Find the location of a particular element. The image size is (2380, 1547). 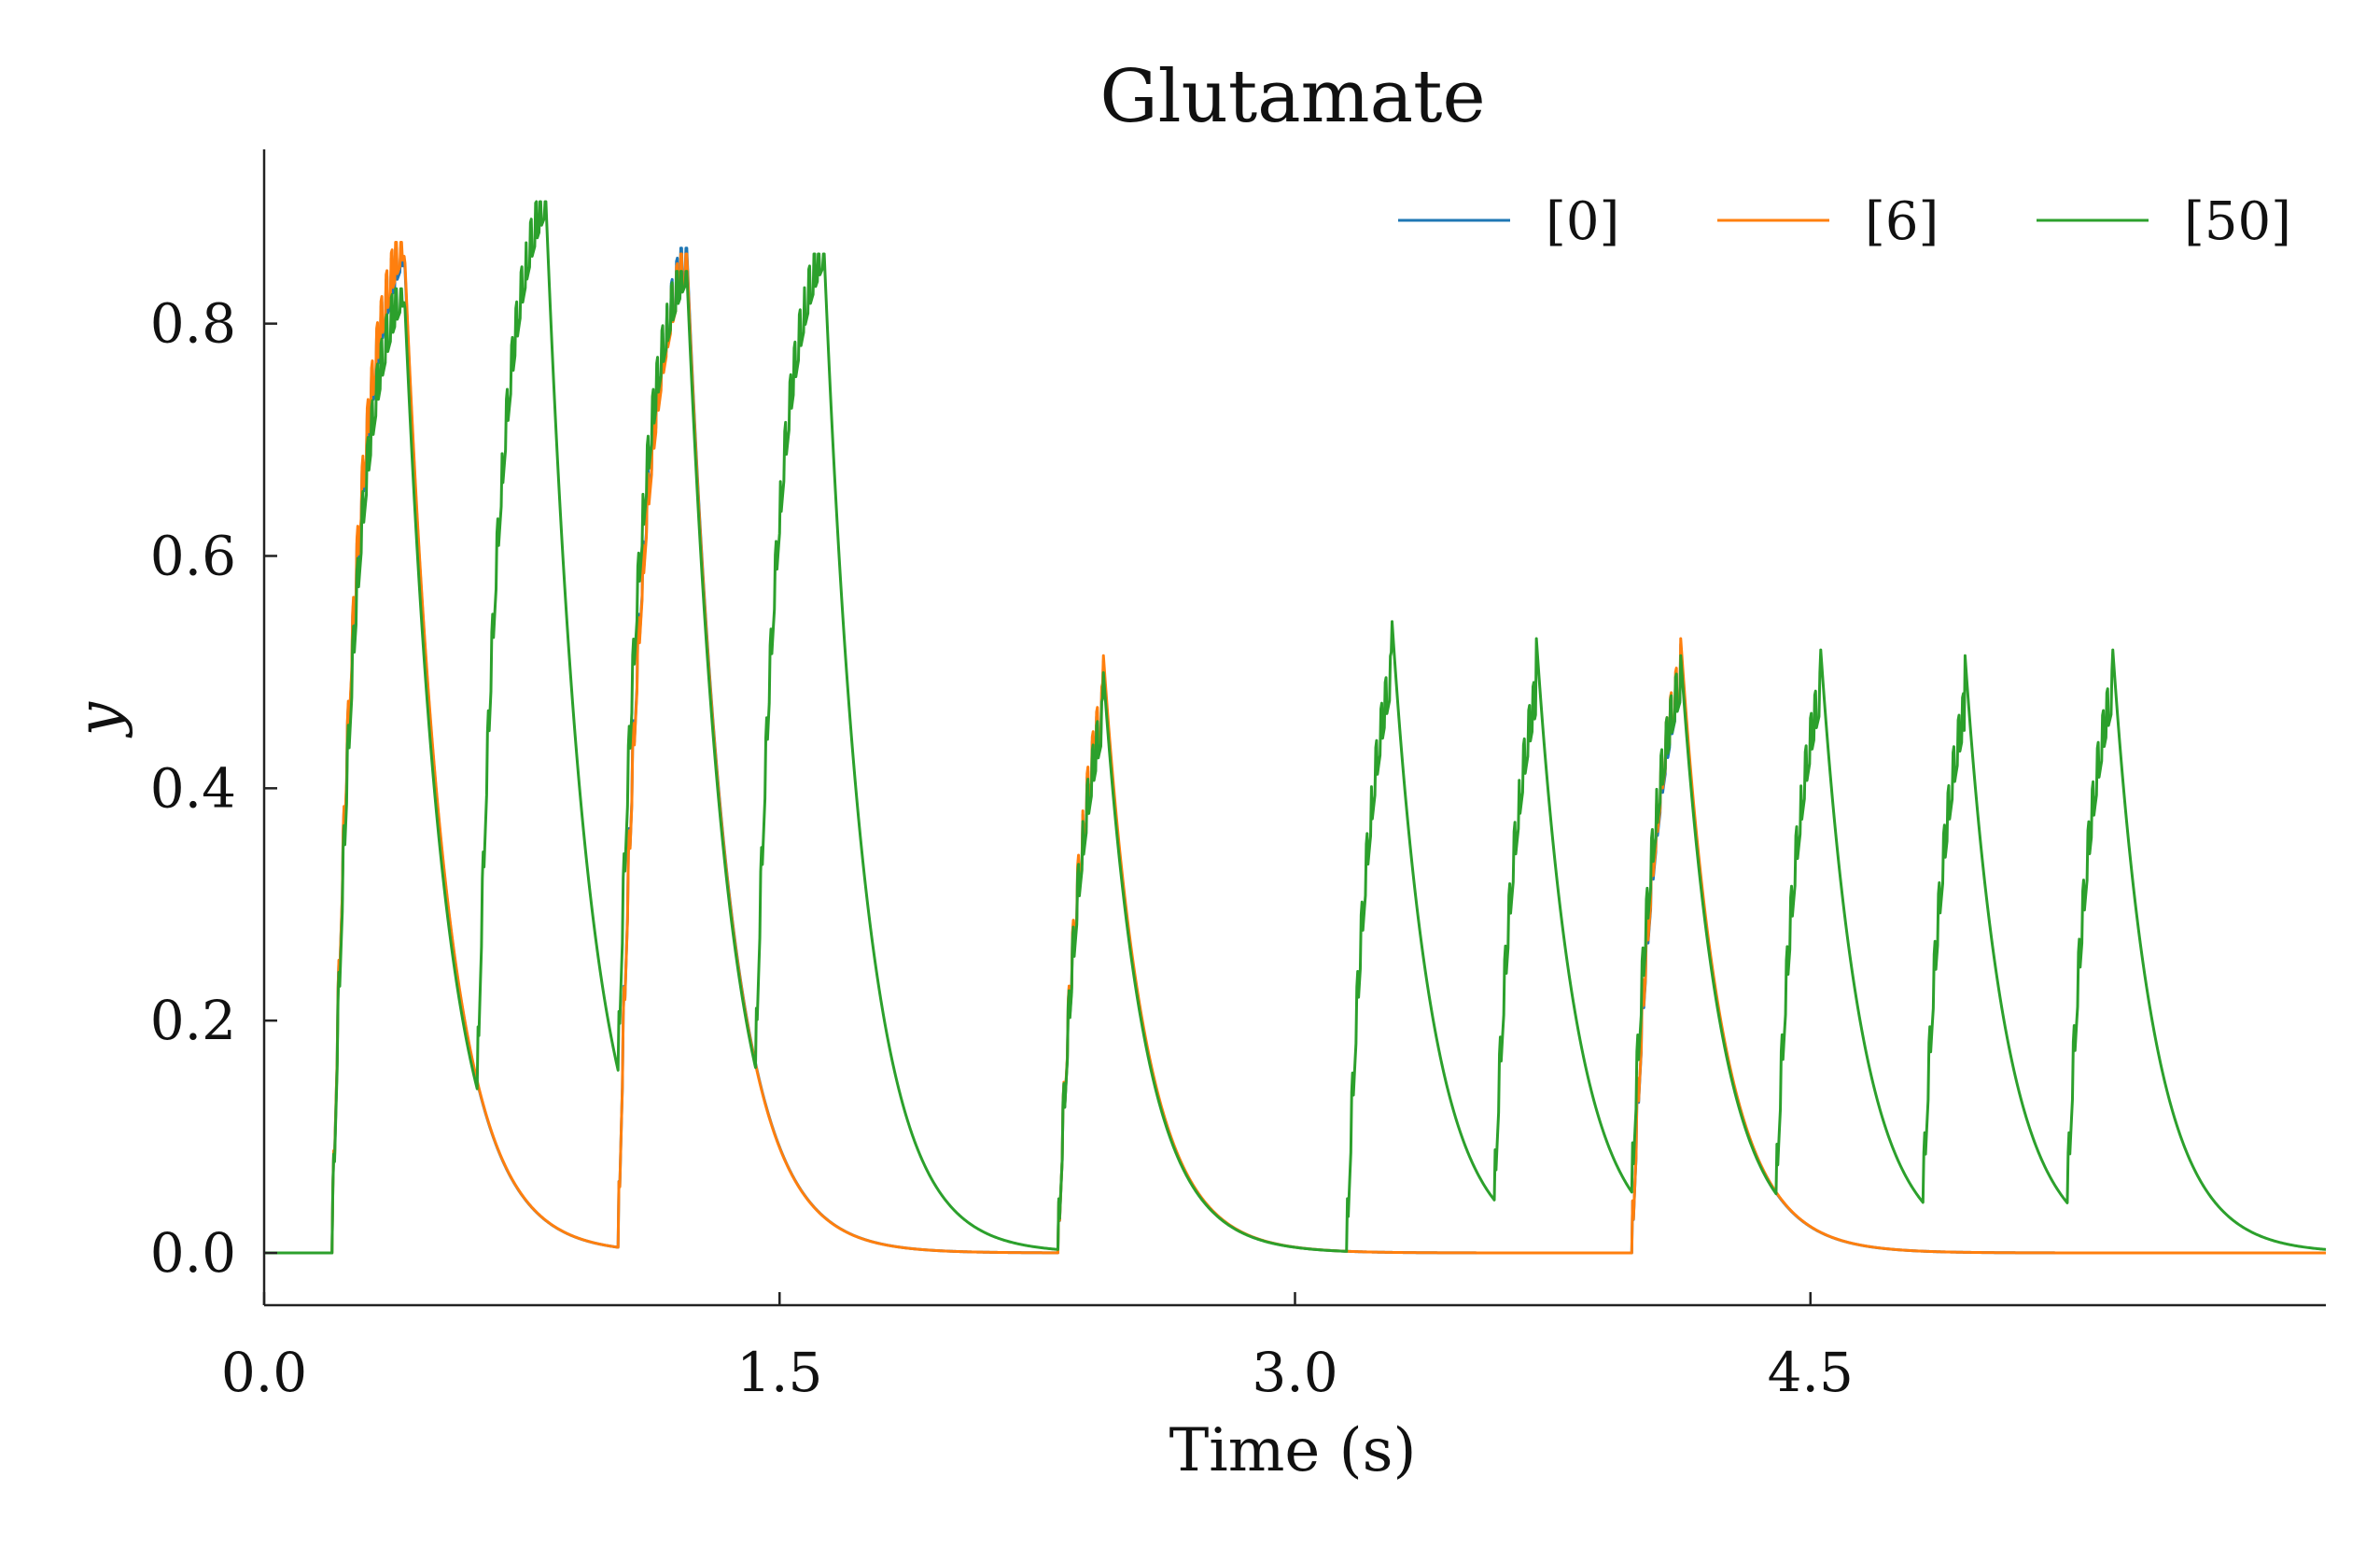

x-tick-label: 1.5 is located at coordinates (779, 1372).